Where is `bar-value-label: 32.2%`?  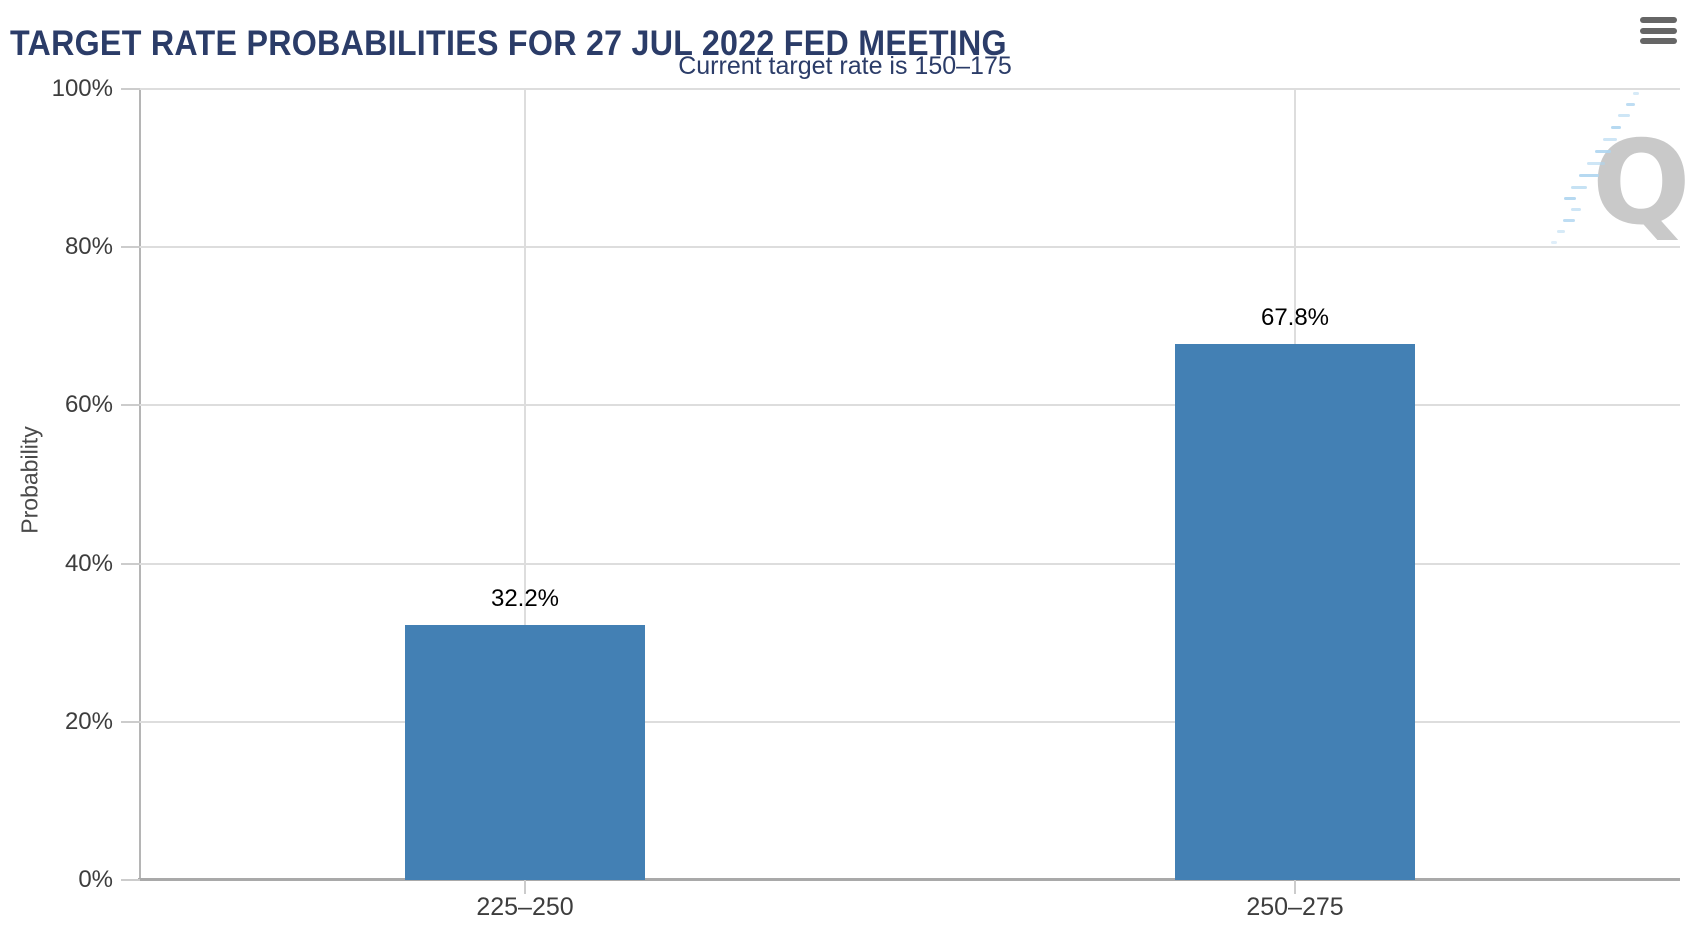
bar-value-label: 32.2% is located at coordinates (525, 599).